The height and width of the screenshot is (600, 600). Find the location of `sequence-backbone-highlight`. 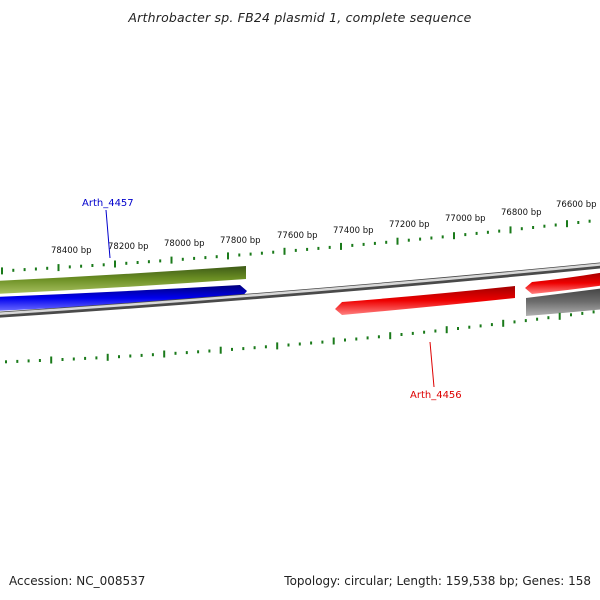

sequence-backbone-highlight is located at coordinates (300, 289).